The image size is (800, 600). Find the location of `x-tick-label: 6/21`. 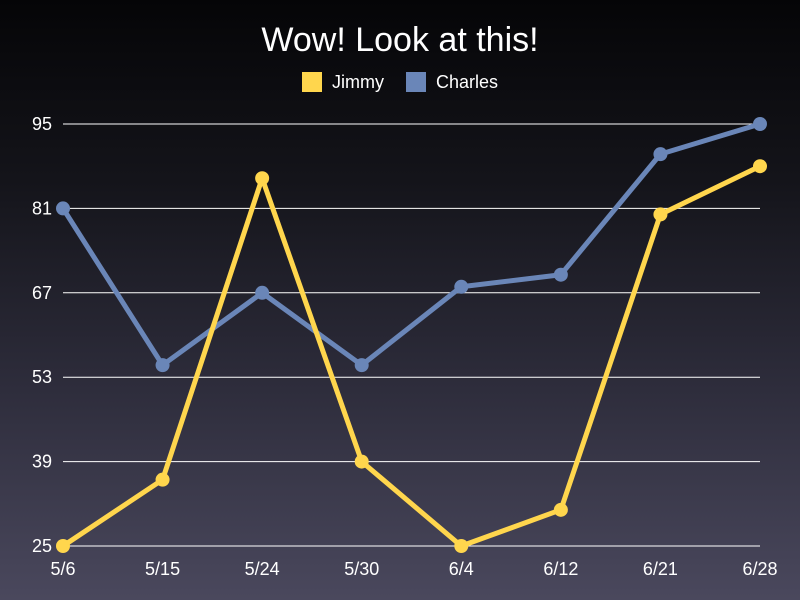

x-tick-label: 6/21 is located at coordinates (660, 569).